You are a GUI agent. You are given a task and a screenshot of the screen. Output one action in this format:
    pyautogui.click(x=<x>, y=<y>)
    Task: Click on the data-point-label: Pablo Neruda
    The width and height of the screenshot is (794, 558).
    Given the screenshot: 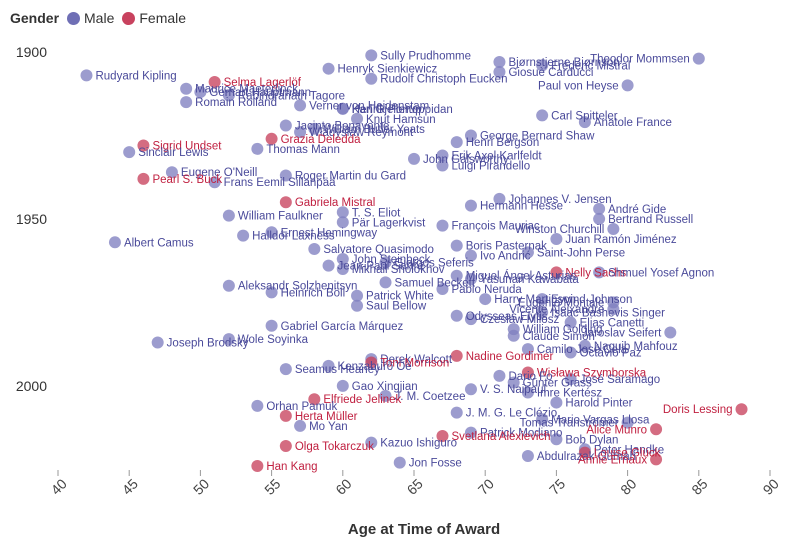 What is the action you would take?
    pyautogui.click(x=486, y=290)
    